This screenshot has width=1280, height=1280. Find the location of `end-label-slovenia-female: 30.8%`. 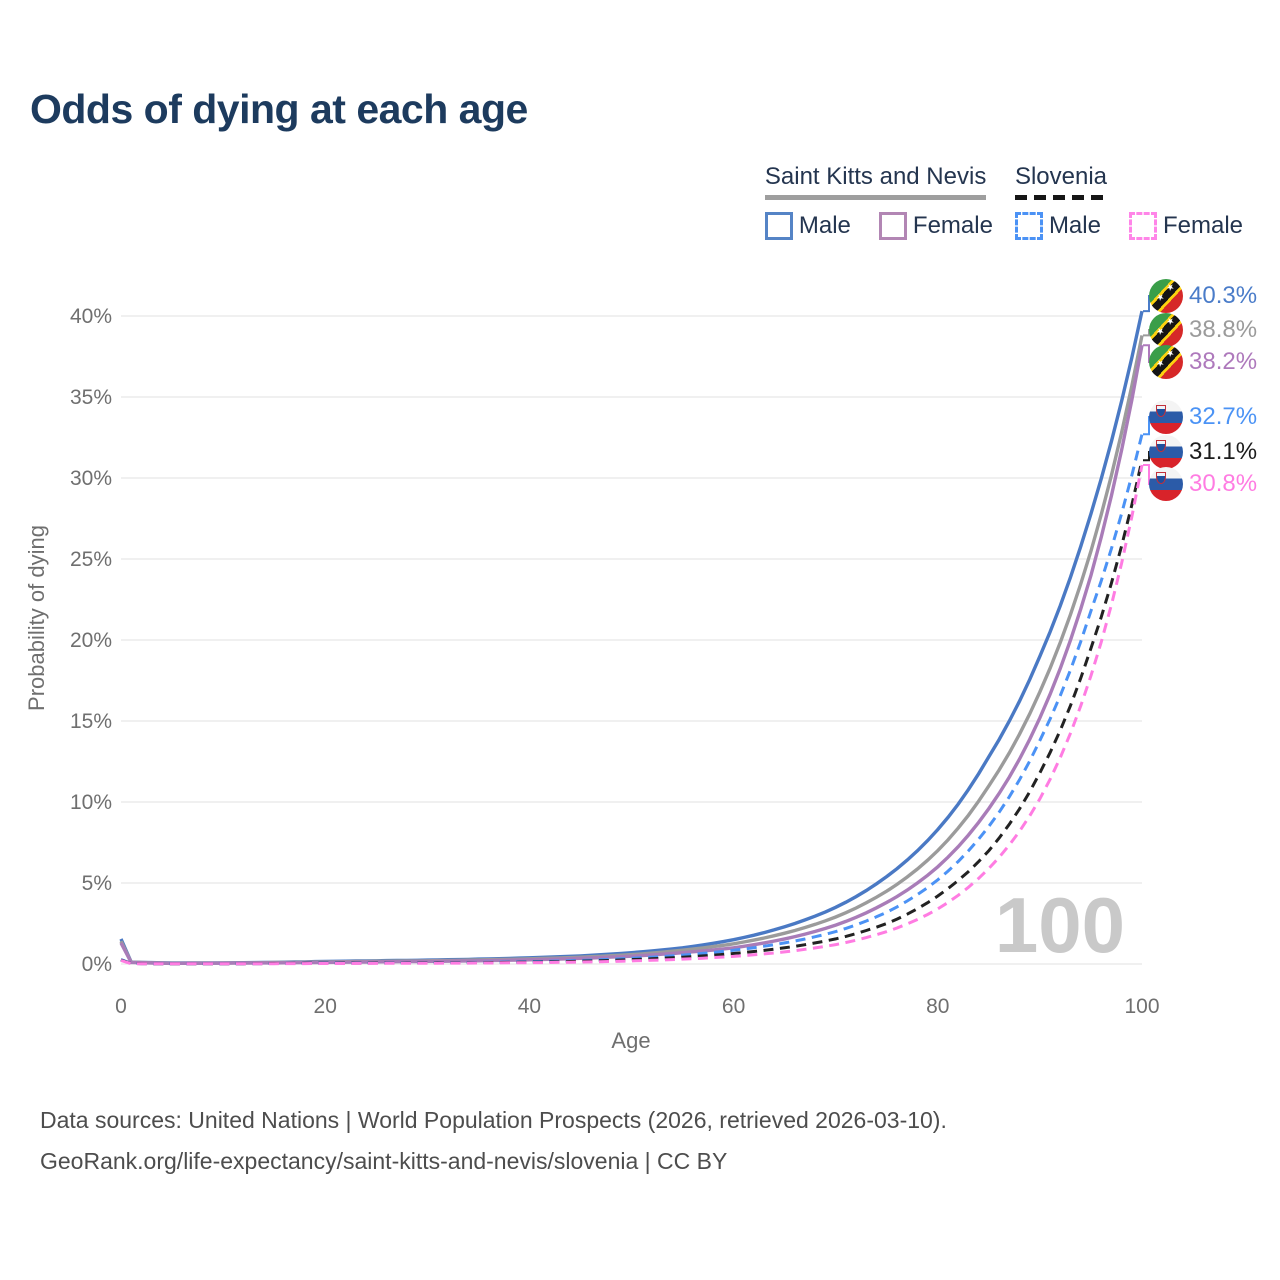

end-label-slovenia-female: 30.8% is located at coordinates (1203, 484).